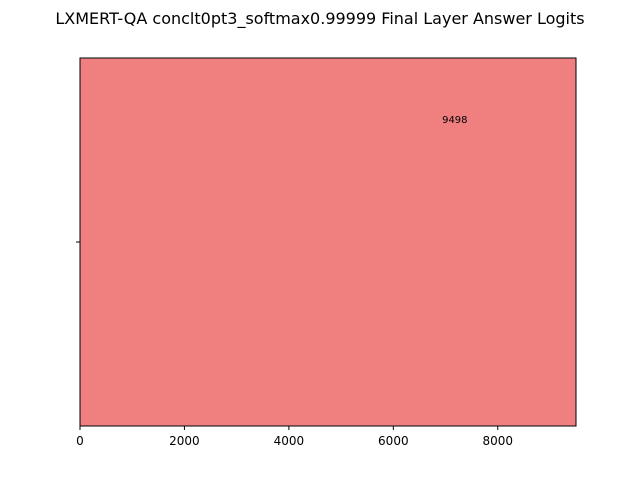 Image resolution: width=640 pixels, height=480 pixels. I want to click on x-axis: 0 2000 4000 6000 8000, so click(294, 437).